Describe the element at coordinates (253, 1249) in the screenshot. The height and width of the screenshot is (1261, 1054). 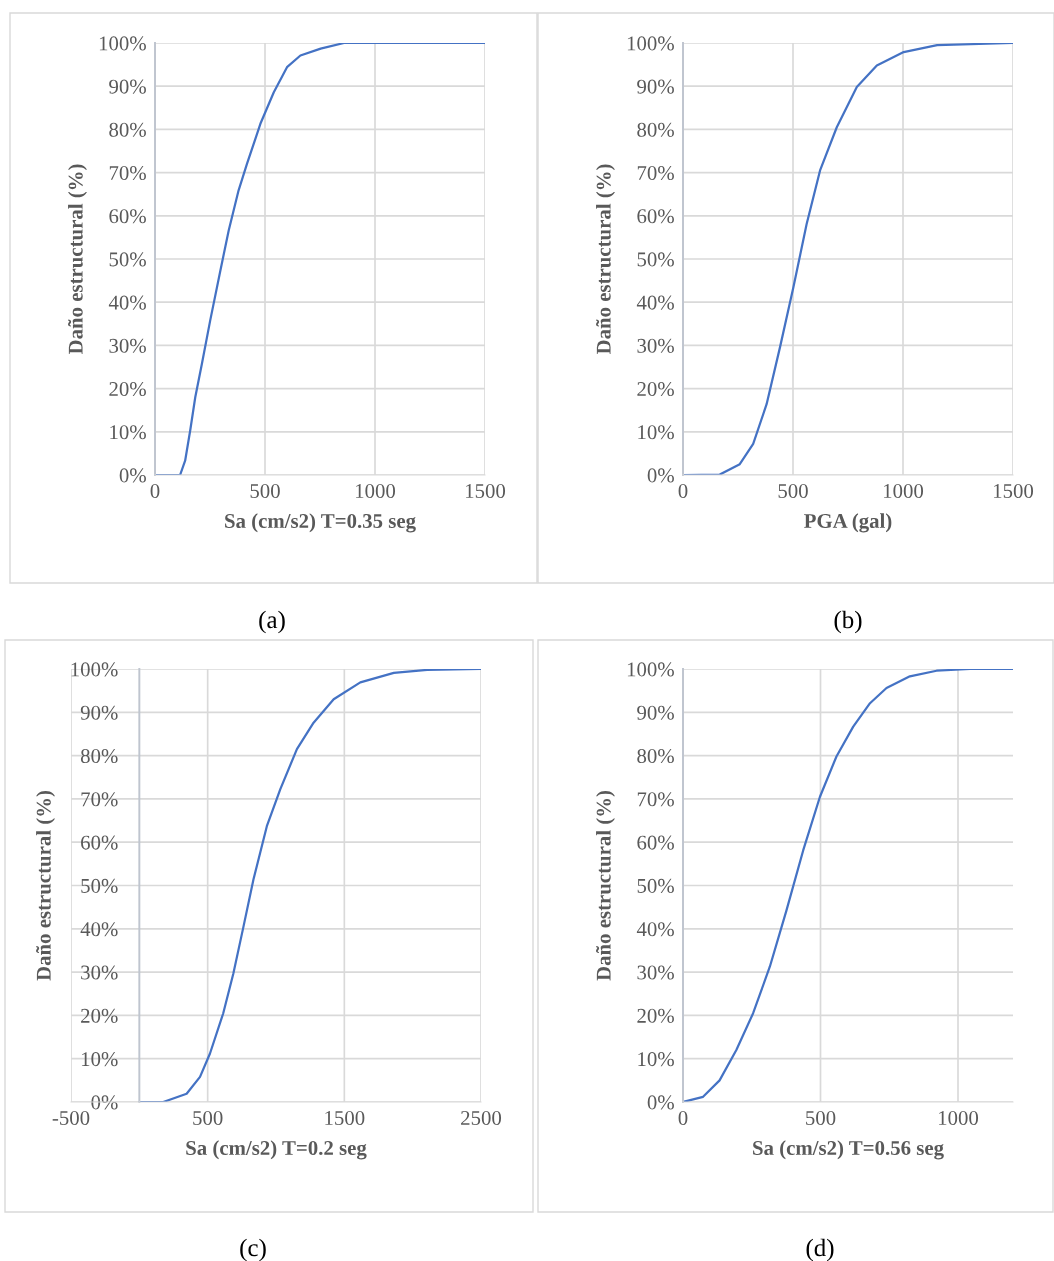
I see `text: (c)` at that location.